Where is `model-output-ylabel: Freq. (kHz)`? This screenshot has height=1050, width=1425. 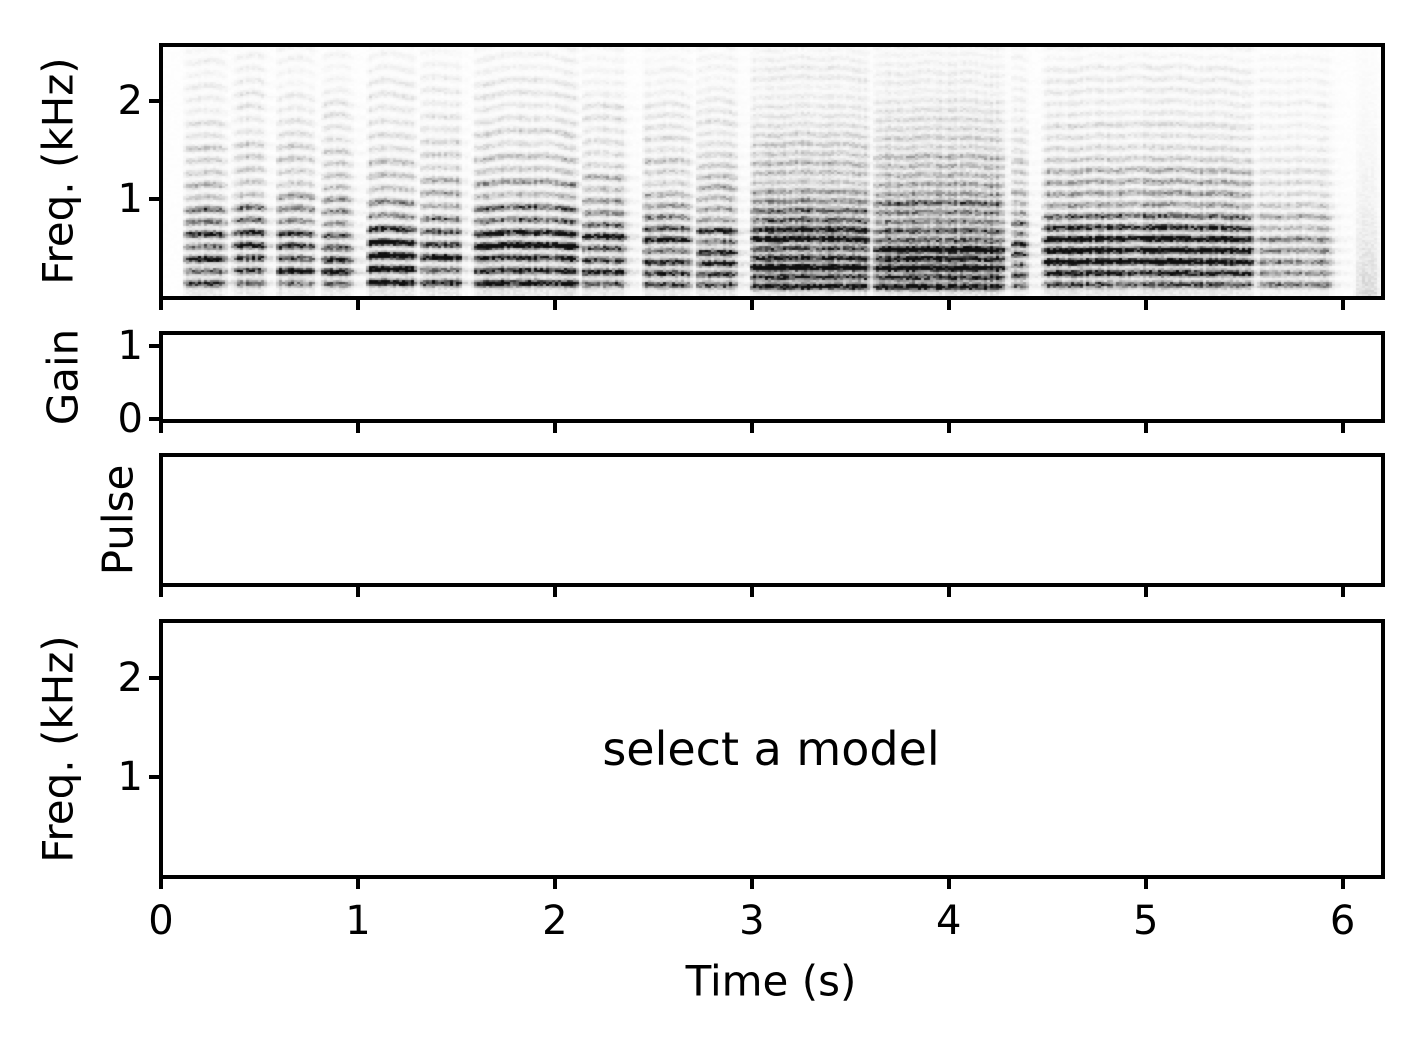 model-output-ylabel: Freq. (kHz) is located at coordinates (58, 749).